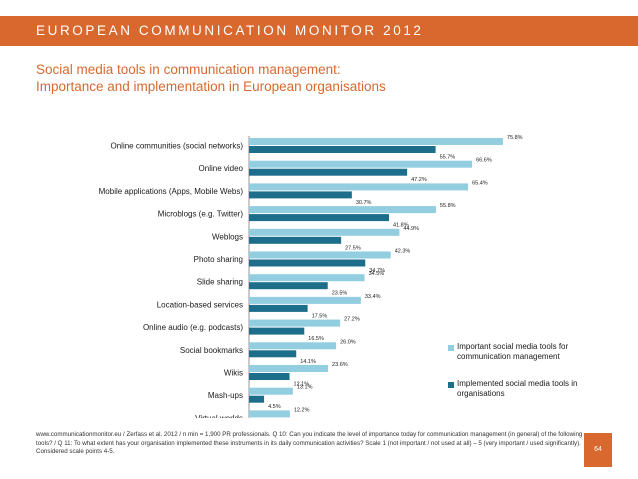 The width and height of the screenshot is (638, 479). I want to click on value-label-implemented: 16.5%, so click(316, 339).